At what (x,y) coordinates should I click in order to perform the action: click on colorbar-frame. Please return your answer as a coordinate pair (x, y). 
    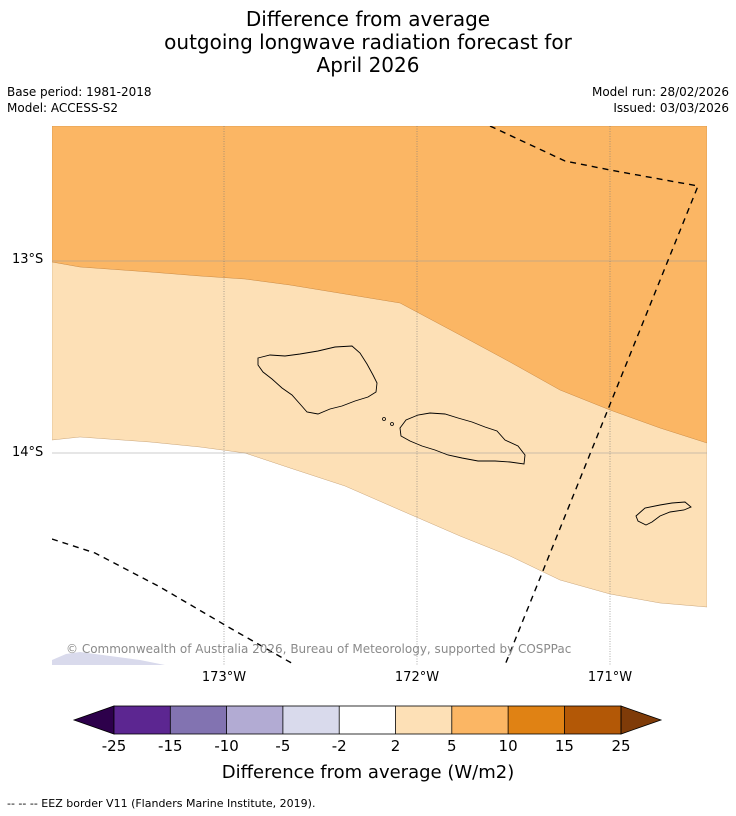
    Looking at the image, I should click on (367, 720).